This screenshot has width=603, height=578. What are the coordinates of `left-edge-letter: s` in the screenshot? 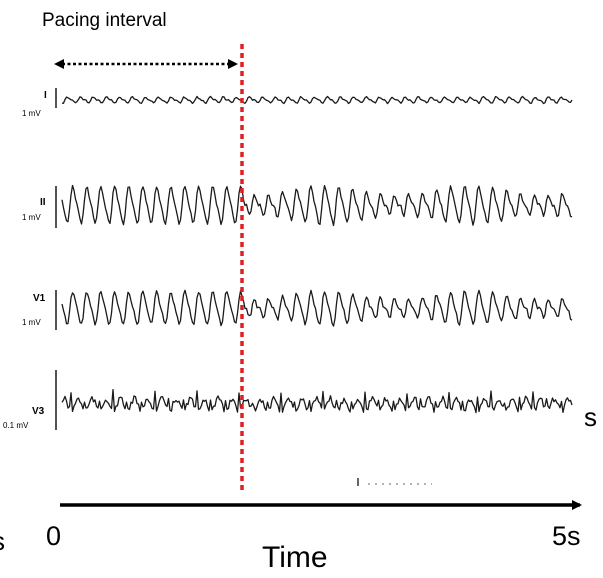 It's located at (2, 541).